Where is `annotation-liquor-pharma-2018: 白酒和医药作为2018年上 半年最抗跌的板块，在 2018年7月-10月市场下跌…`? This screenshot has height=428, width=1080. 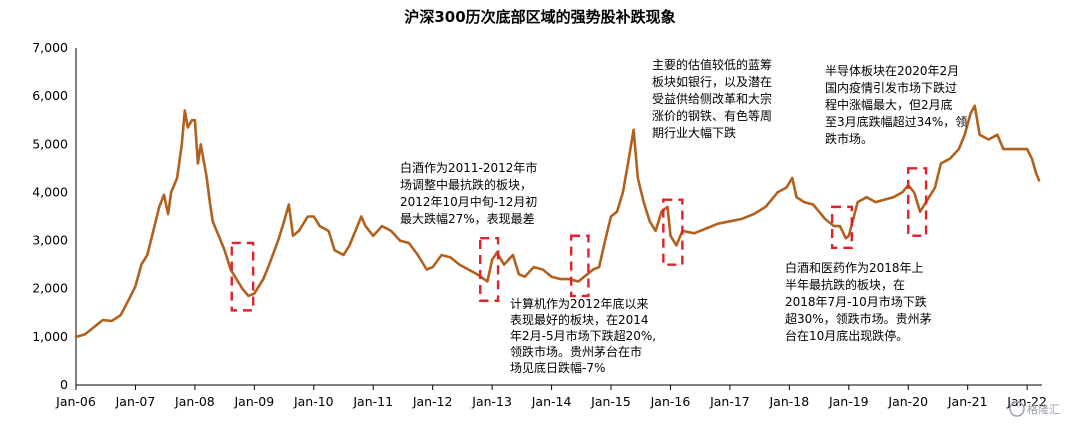
annotation-liquor-pharma-2018: 白酒和医药作为2018年上 半年最抗跌的板块，在 2018年7月-10月市场下跌… is located at coordinates (860, 301).